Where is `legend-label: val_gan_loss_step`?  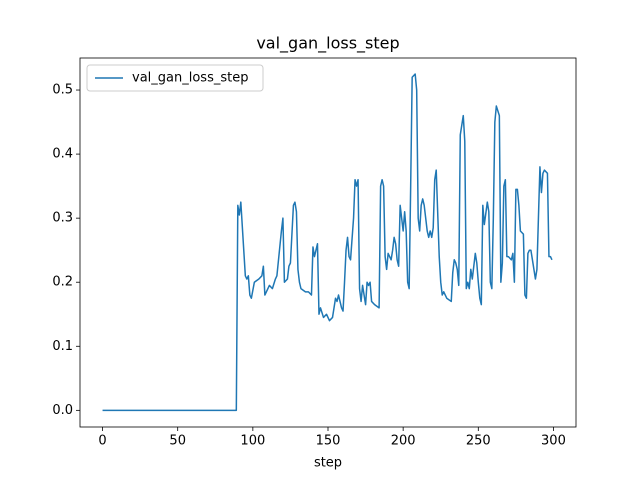 legend-label: val_gan_loss_step is located at coordinates (190, 78).